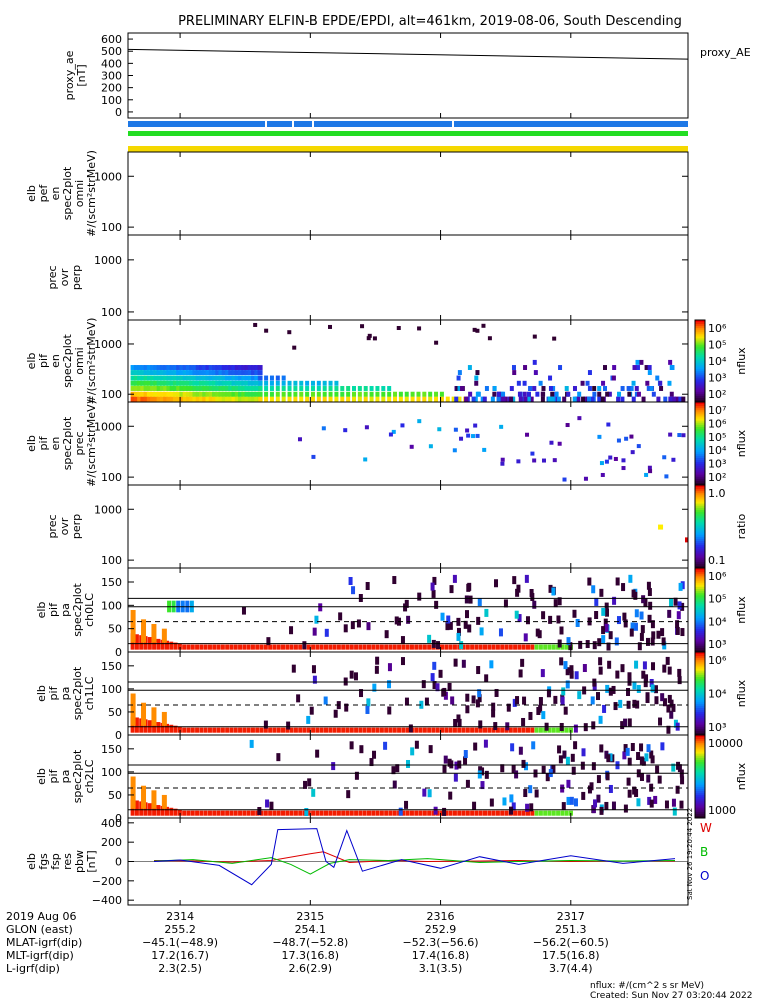 The image size is (775, 1000). What do you see at coordinates (311, 955) in the screenshot?
I see `x-row-value: 17.3(16.8)` at bounding box center [311, 955].